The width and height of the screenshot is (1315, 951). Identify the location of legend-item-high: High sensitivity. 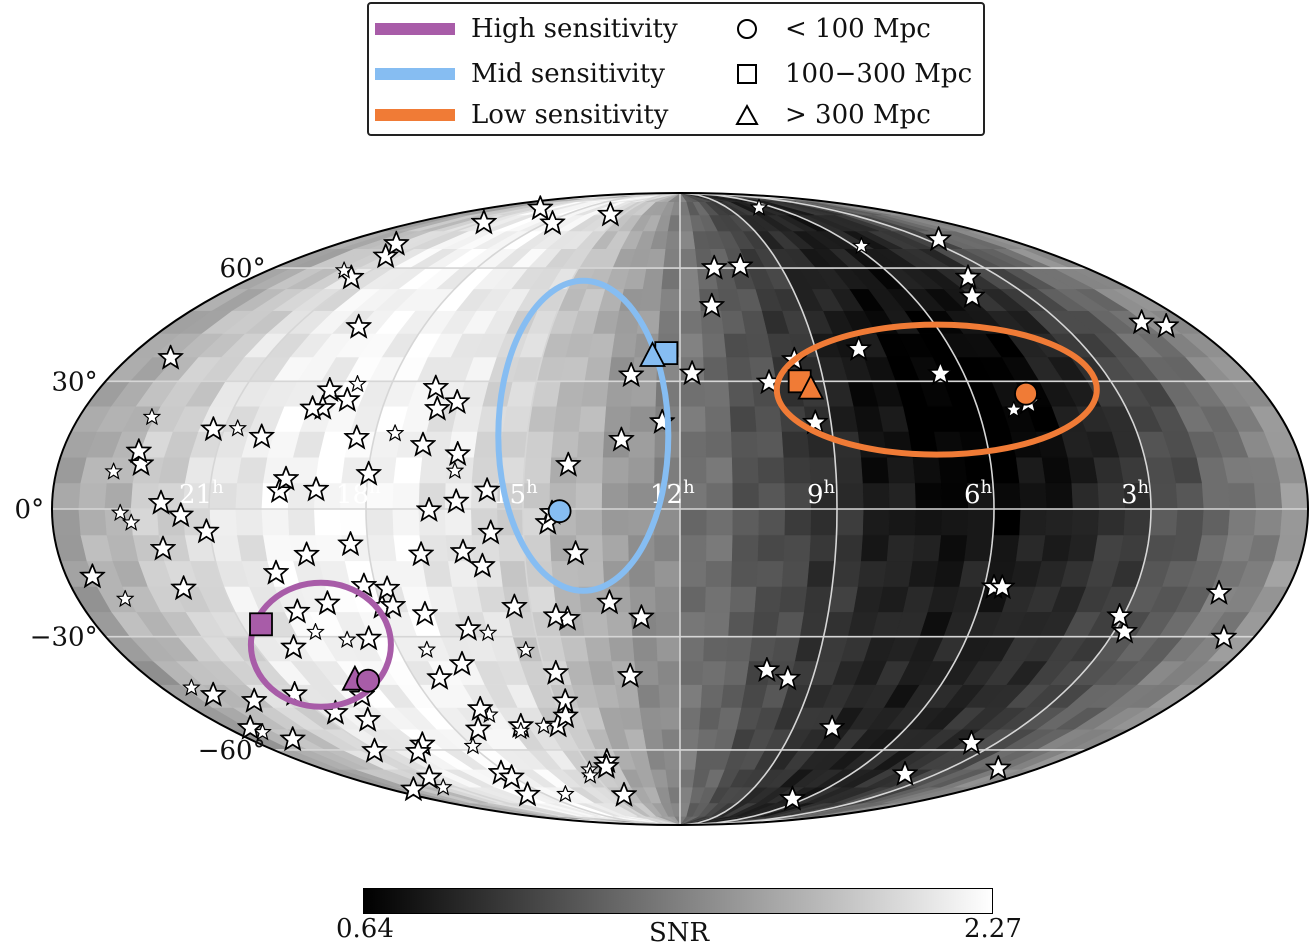
(526, 29).